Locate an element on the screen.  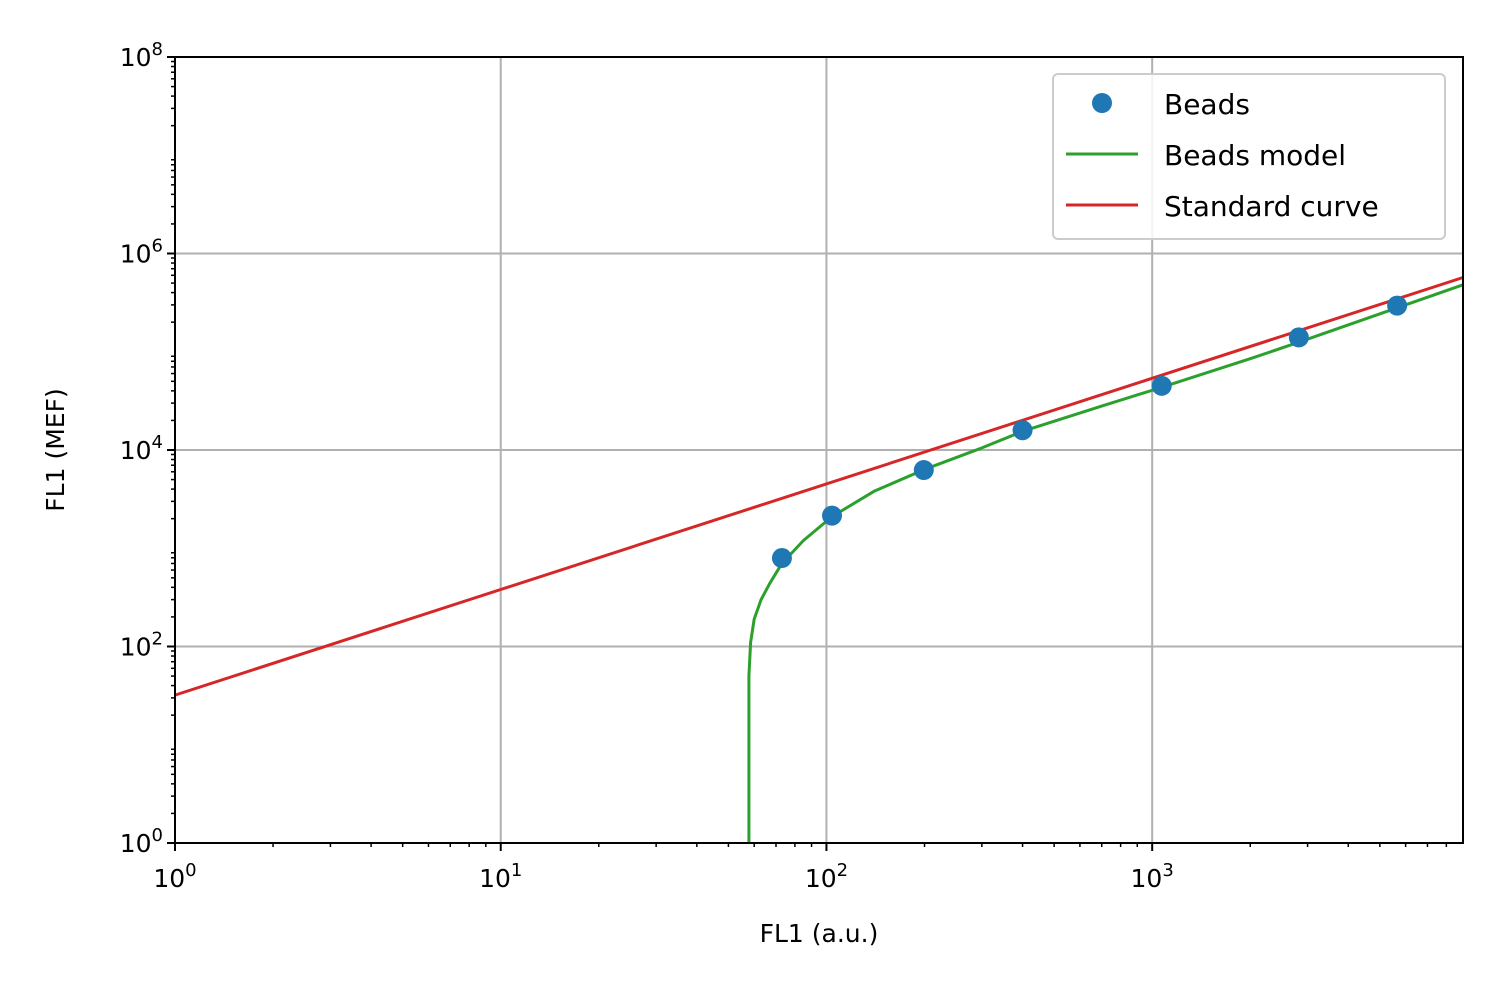
y-tick-label: 10⁰ is located at coordinates (141, 841).